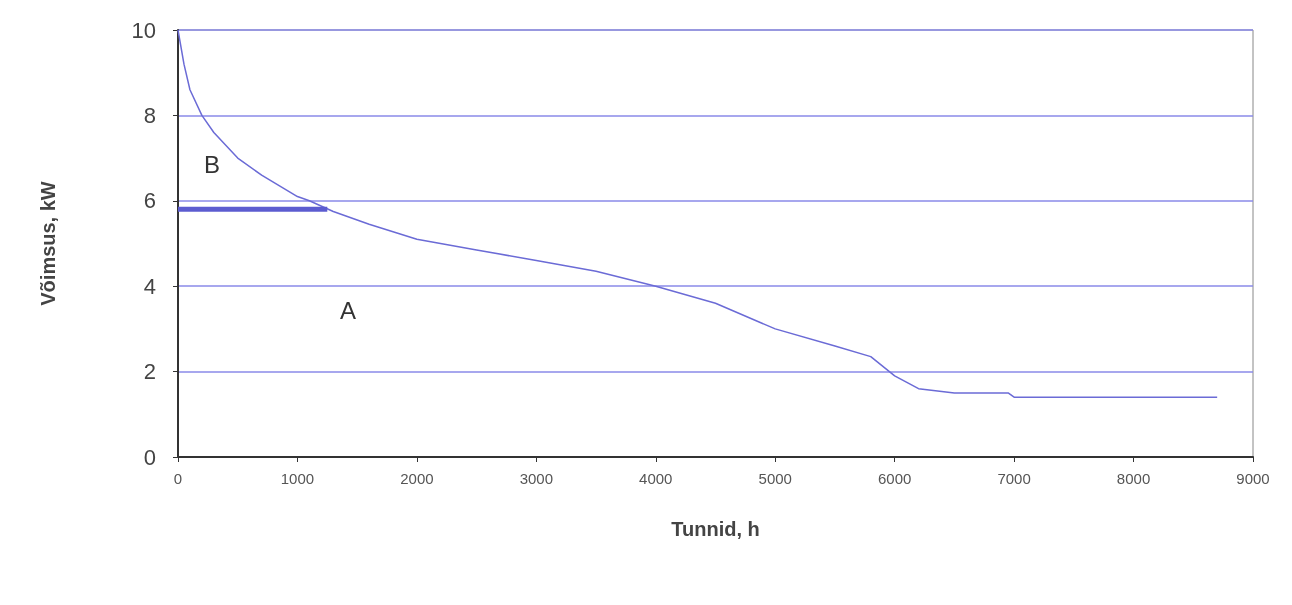 The height and width of the screenshot is (605, 1292). Describe the element at coordinates (348, 310) in the screenshot. I see `annotation: A` at that location.